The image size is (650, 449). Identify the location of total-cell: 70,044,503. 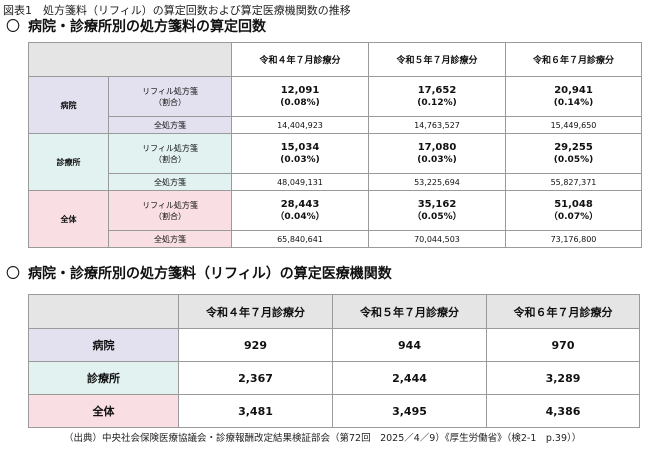
(437, 239).